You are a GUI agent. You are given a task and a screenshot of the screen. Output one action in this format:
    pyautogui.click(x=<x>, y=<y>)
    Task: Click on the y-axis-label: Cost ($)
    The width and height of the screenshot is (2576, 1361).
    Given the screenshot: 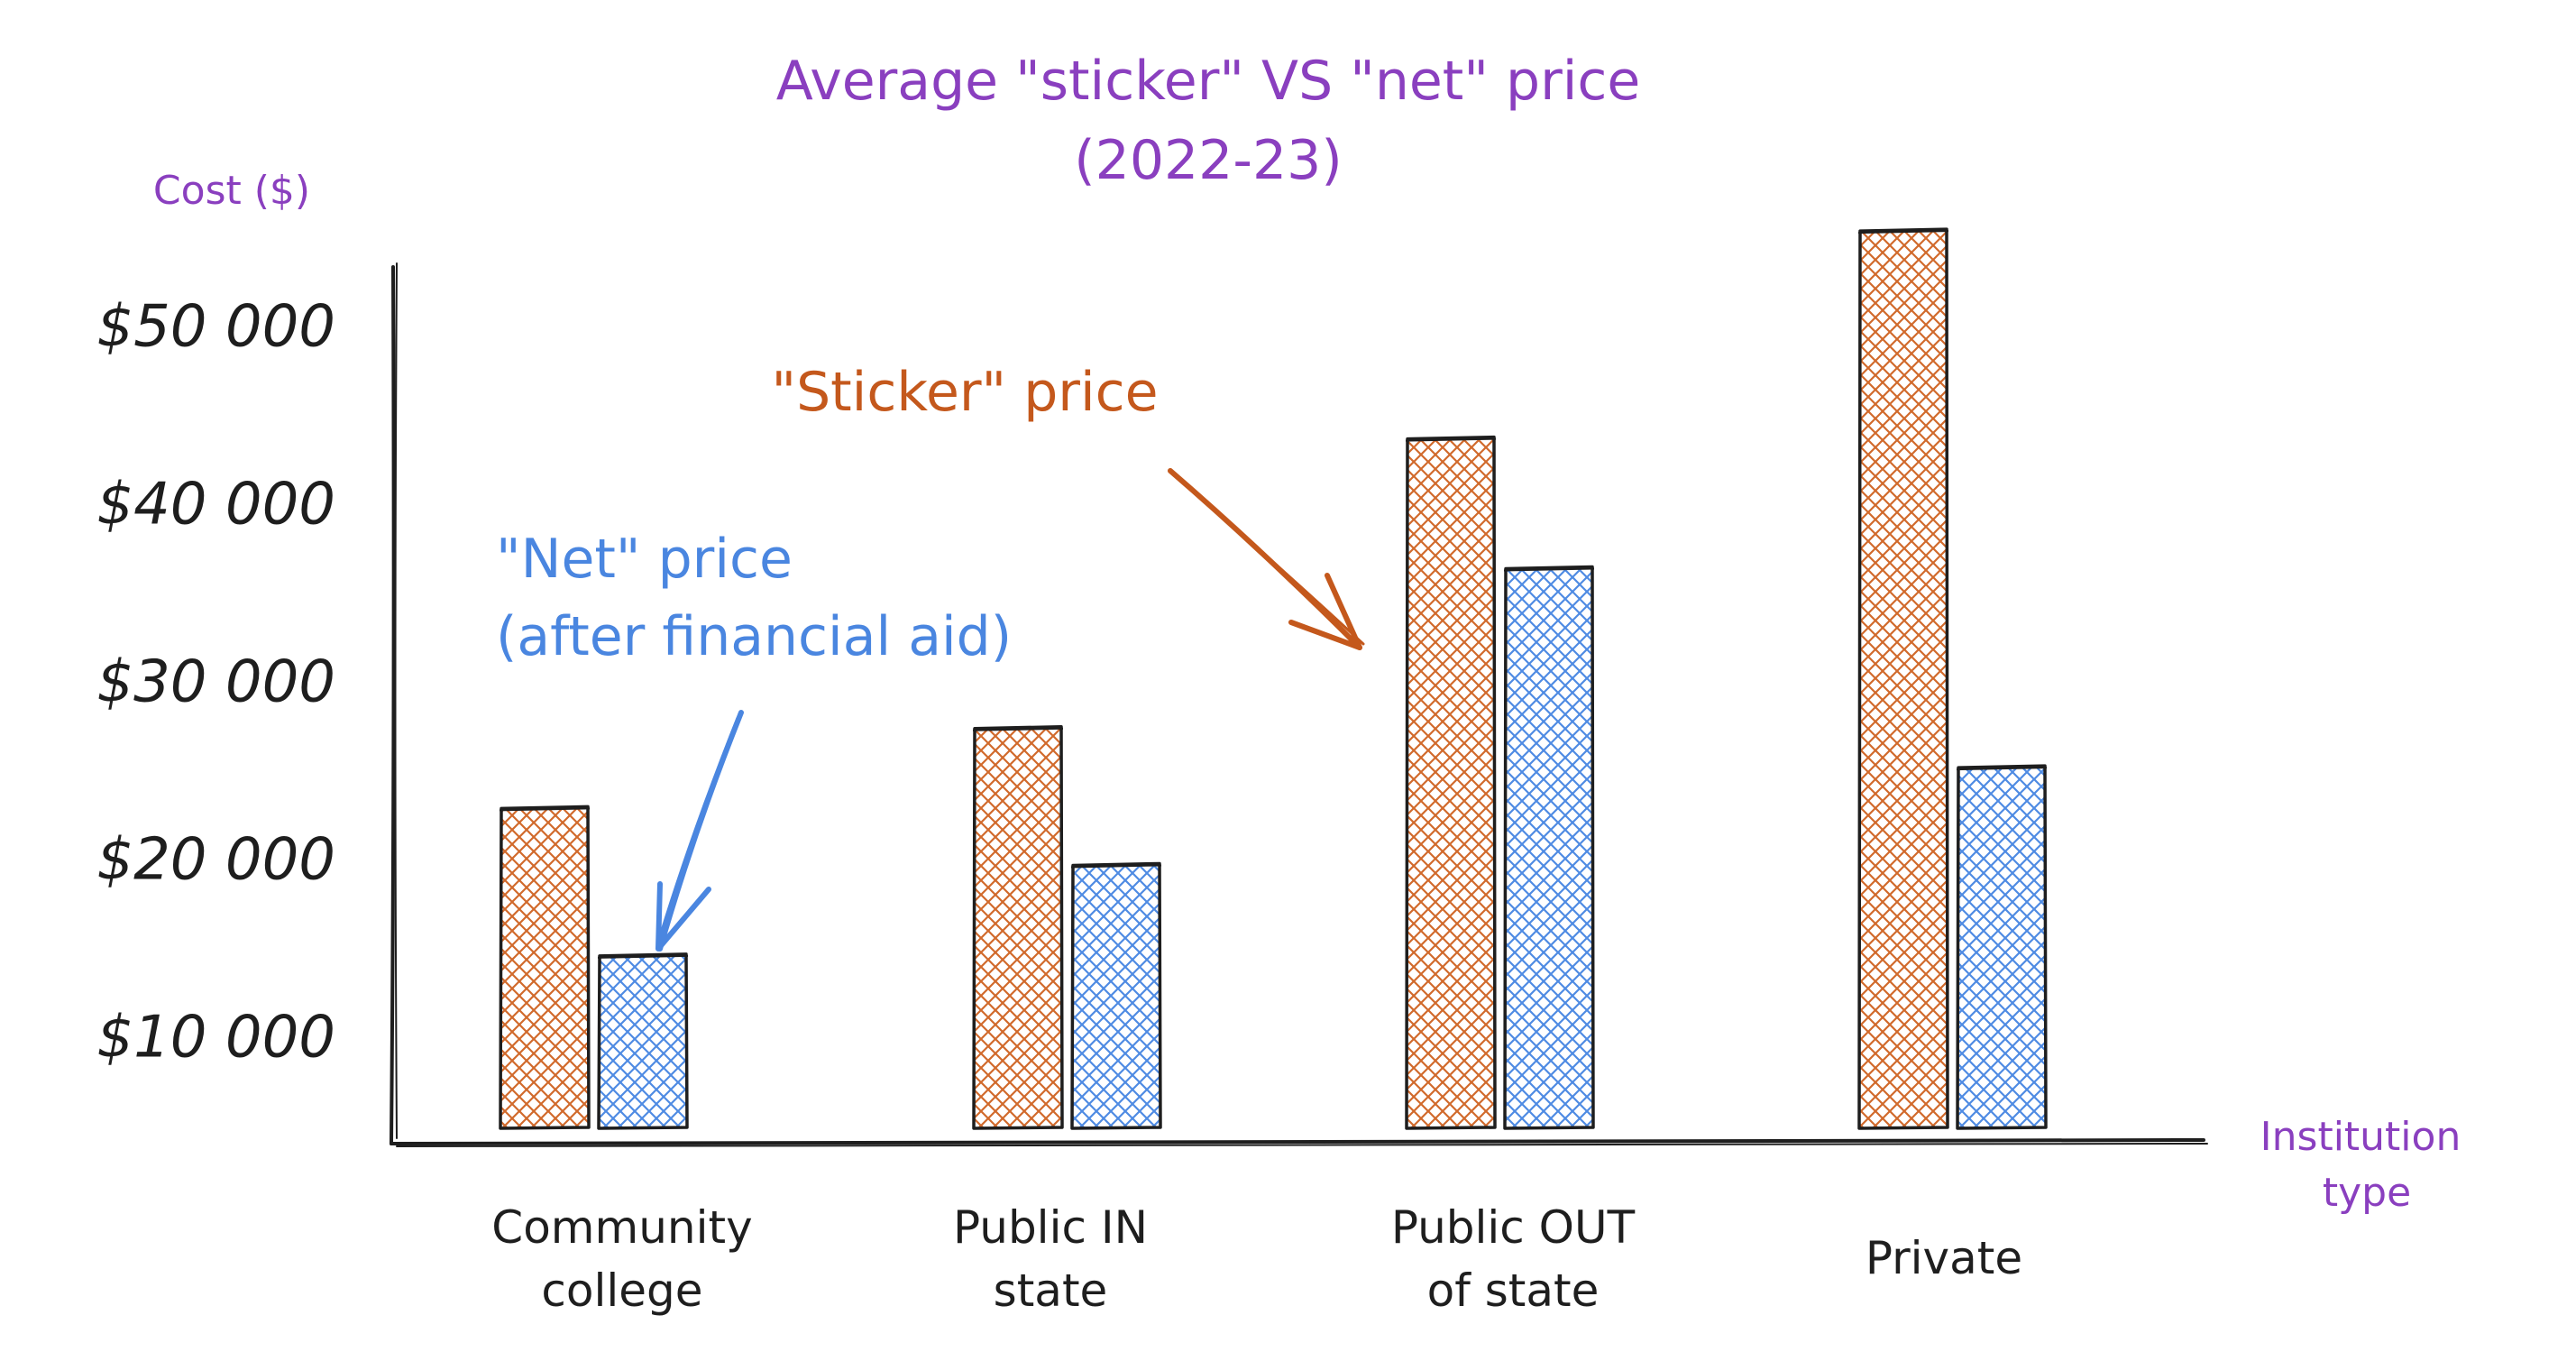 What is the action you would take?
    pyautogui.click(x=231, y=191)
    